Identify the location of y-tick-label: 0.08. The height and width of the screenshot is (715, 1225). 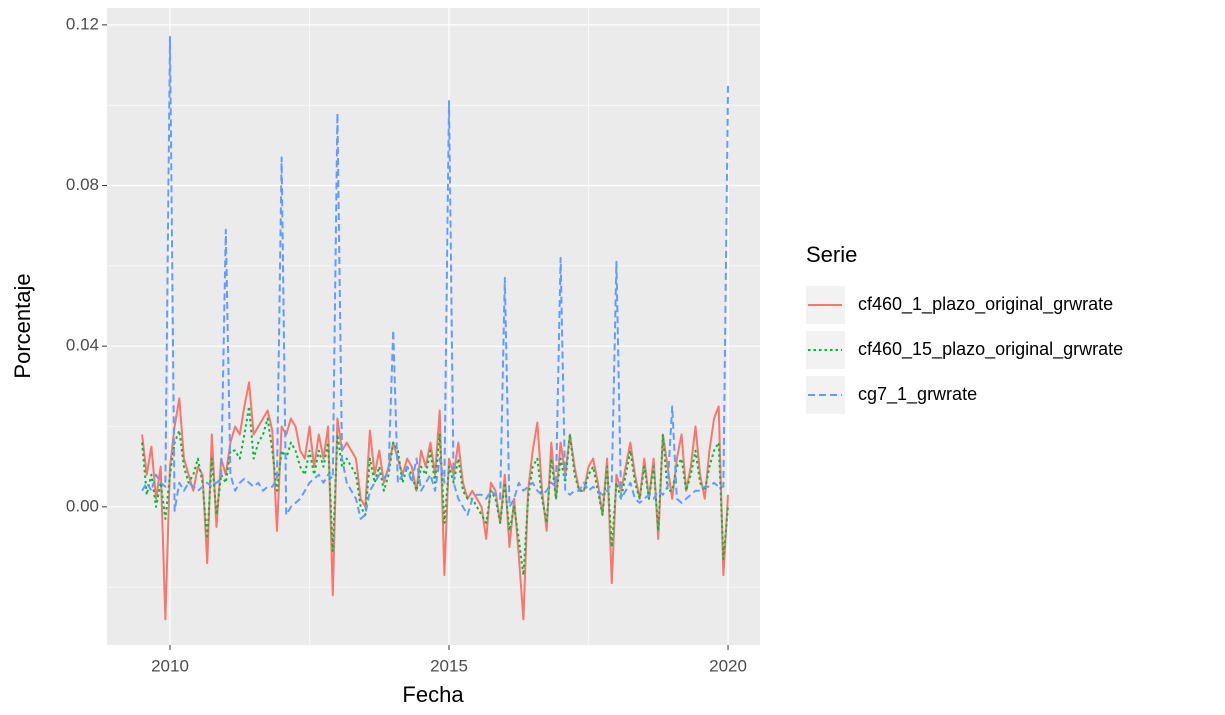
(82, 184).